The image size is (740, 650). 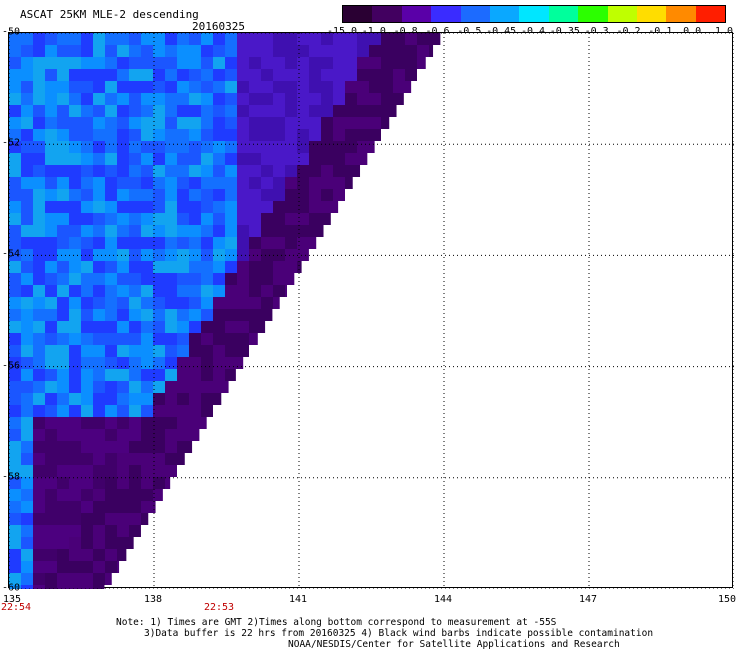 What do you see at coordinates (727, 599) in the screenshot?
I see `longitude-label: 150` at bounding box center [727, 599].